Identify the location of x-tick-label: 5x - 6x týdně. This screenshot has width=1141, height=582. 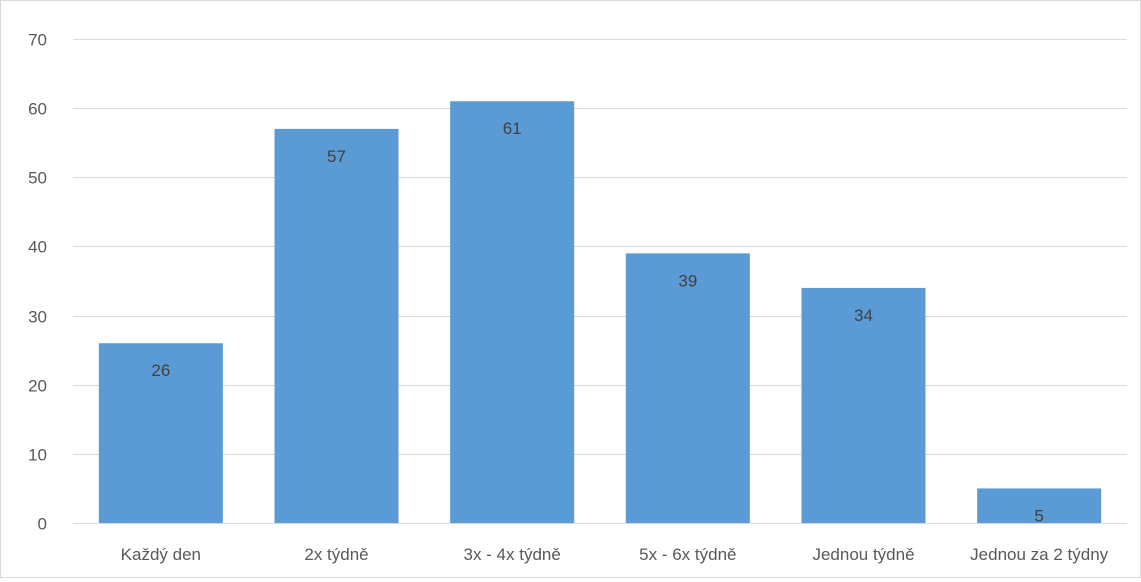
(687, 554).